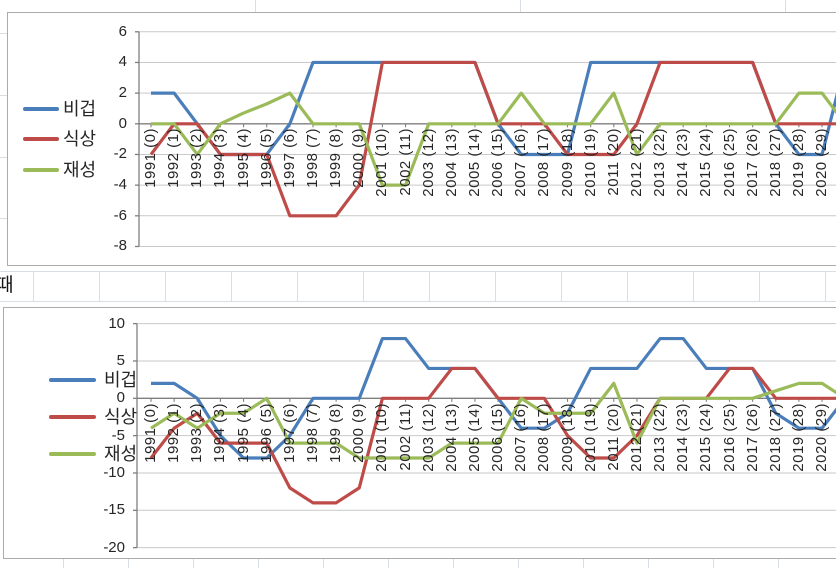  I want to click on y-axis-label: -5, so click(118, 435).